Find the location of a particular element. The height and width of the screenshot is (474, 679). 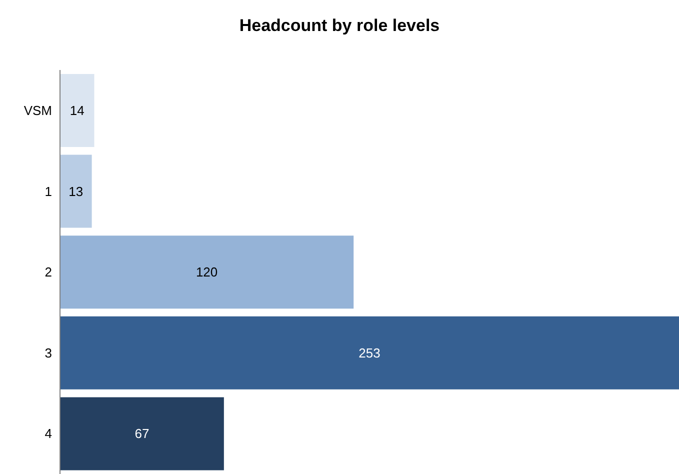

y-tick-label: 2 is located at coordinates (48, 272).